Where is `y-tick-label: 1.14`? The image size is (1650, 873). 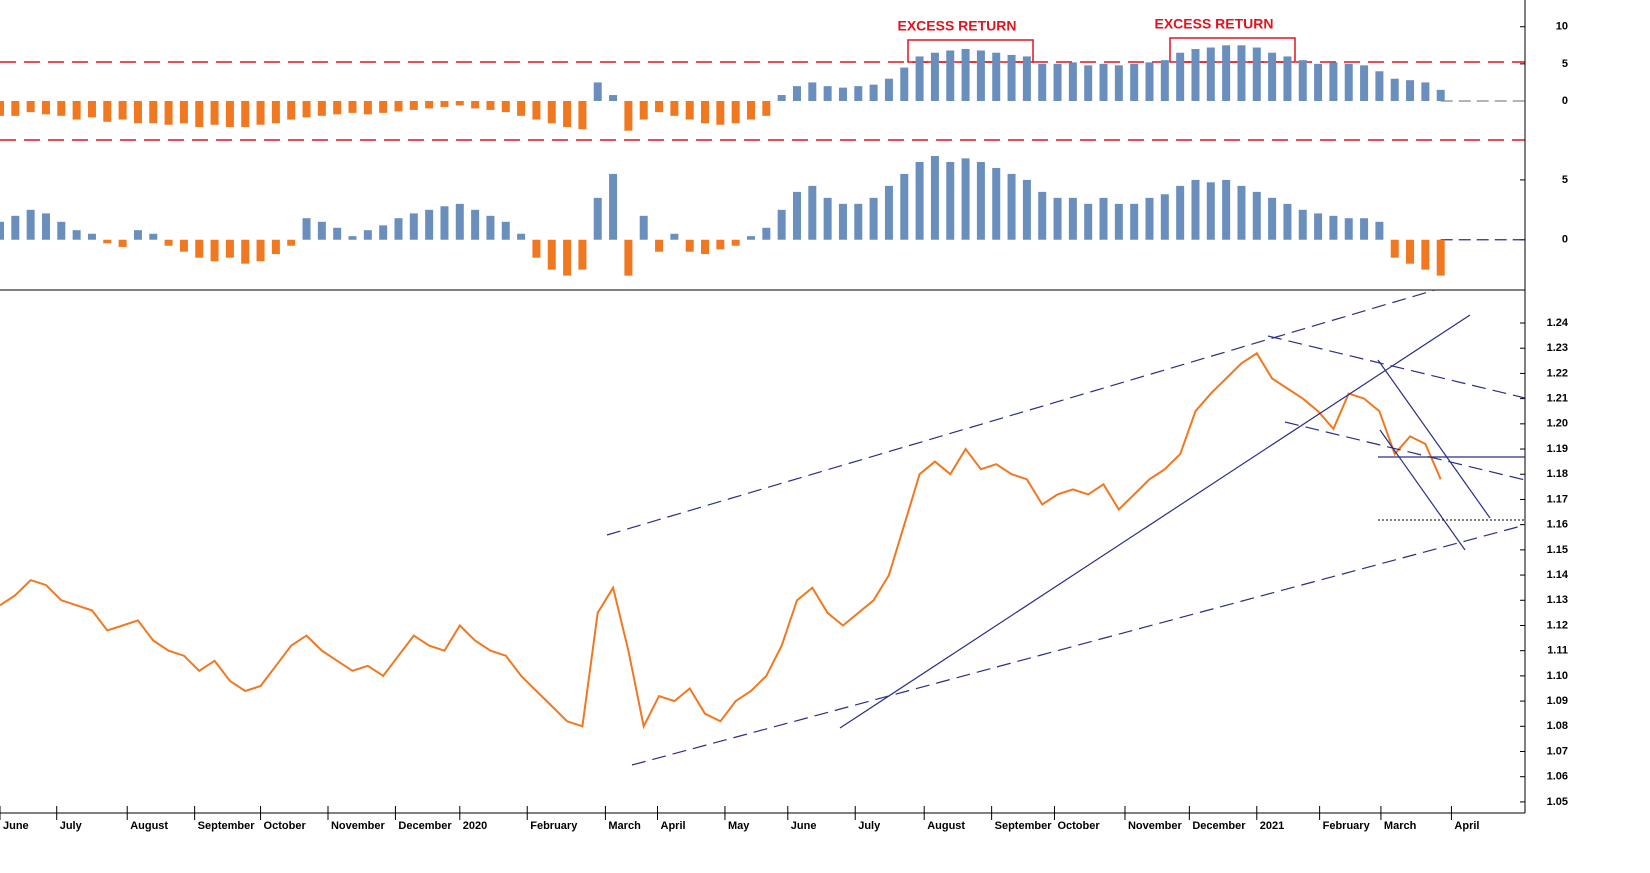 y-tick-label: 1.14 is located at coordinates (1558, 575).